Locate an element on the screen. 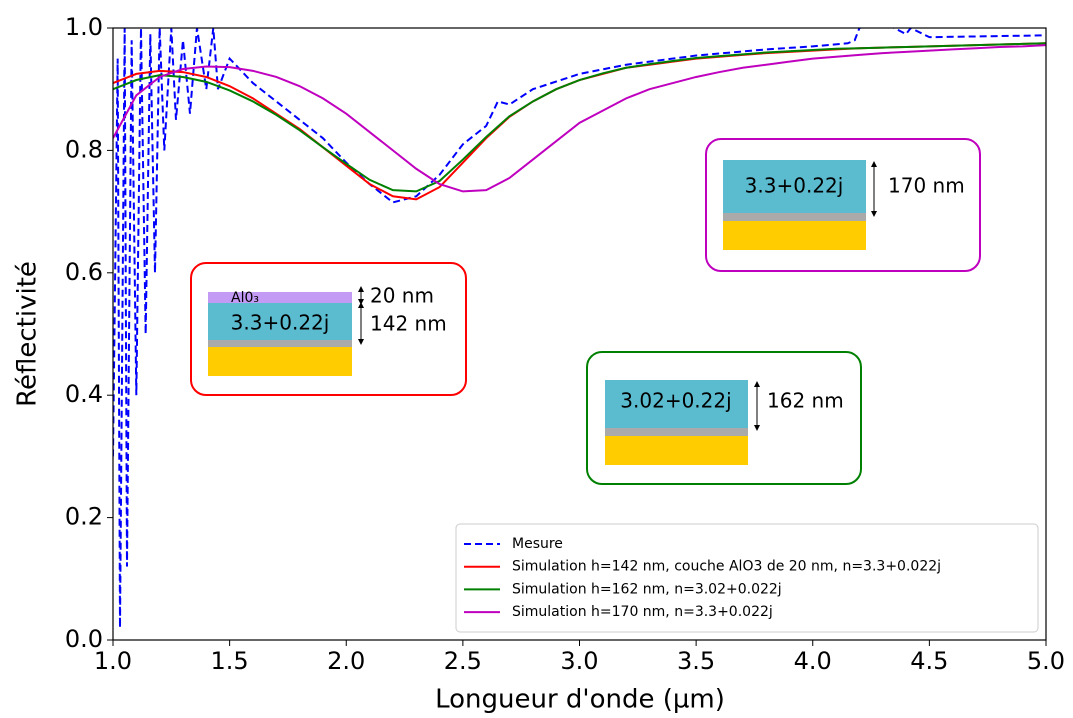  x-tick-label: 5.0 is located at coordinates (1046, 661).